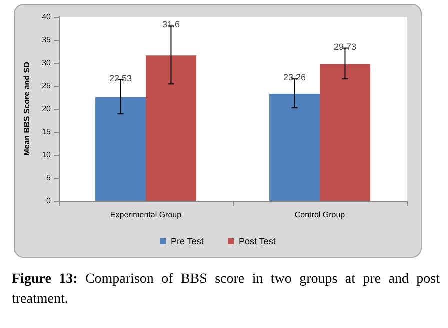 The width and height of the screenshot is (448, 328). I want to click on y-tick-label: 10, so click(47, 155).